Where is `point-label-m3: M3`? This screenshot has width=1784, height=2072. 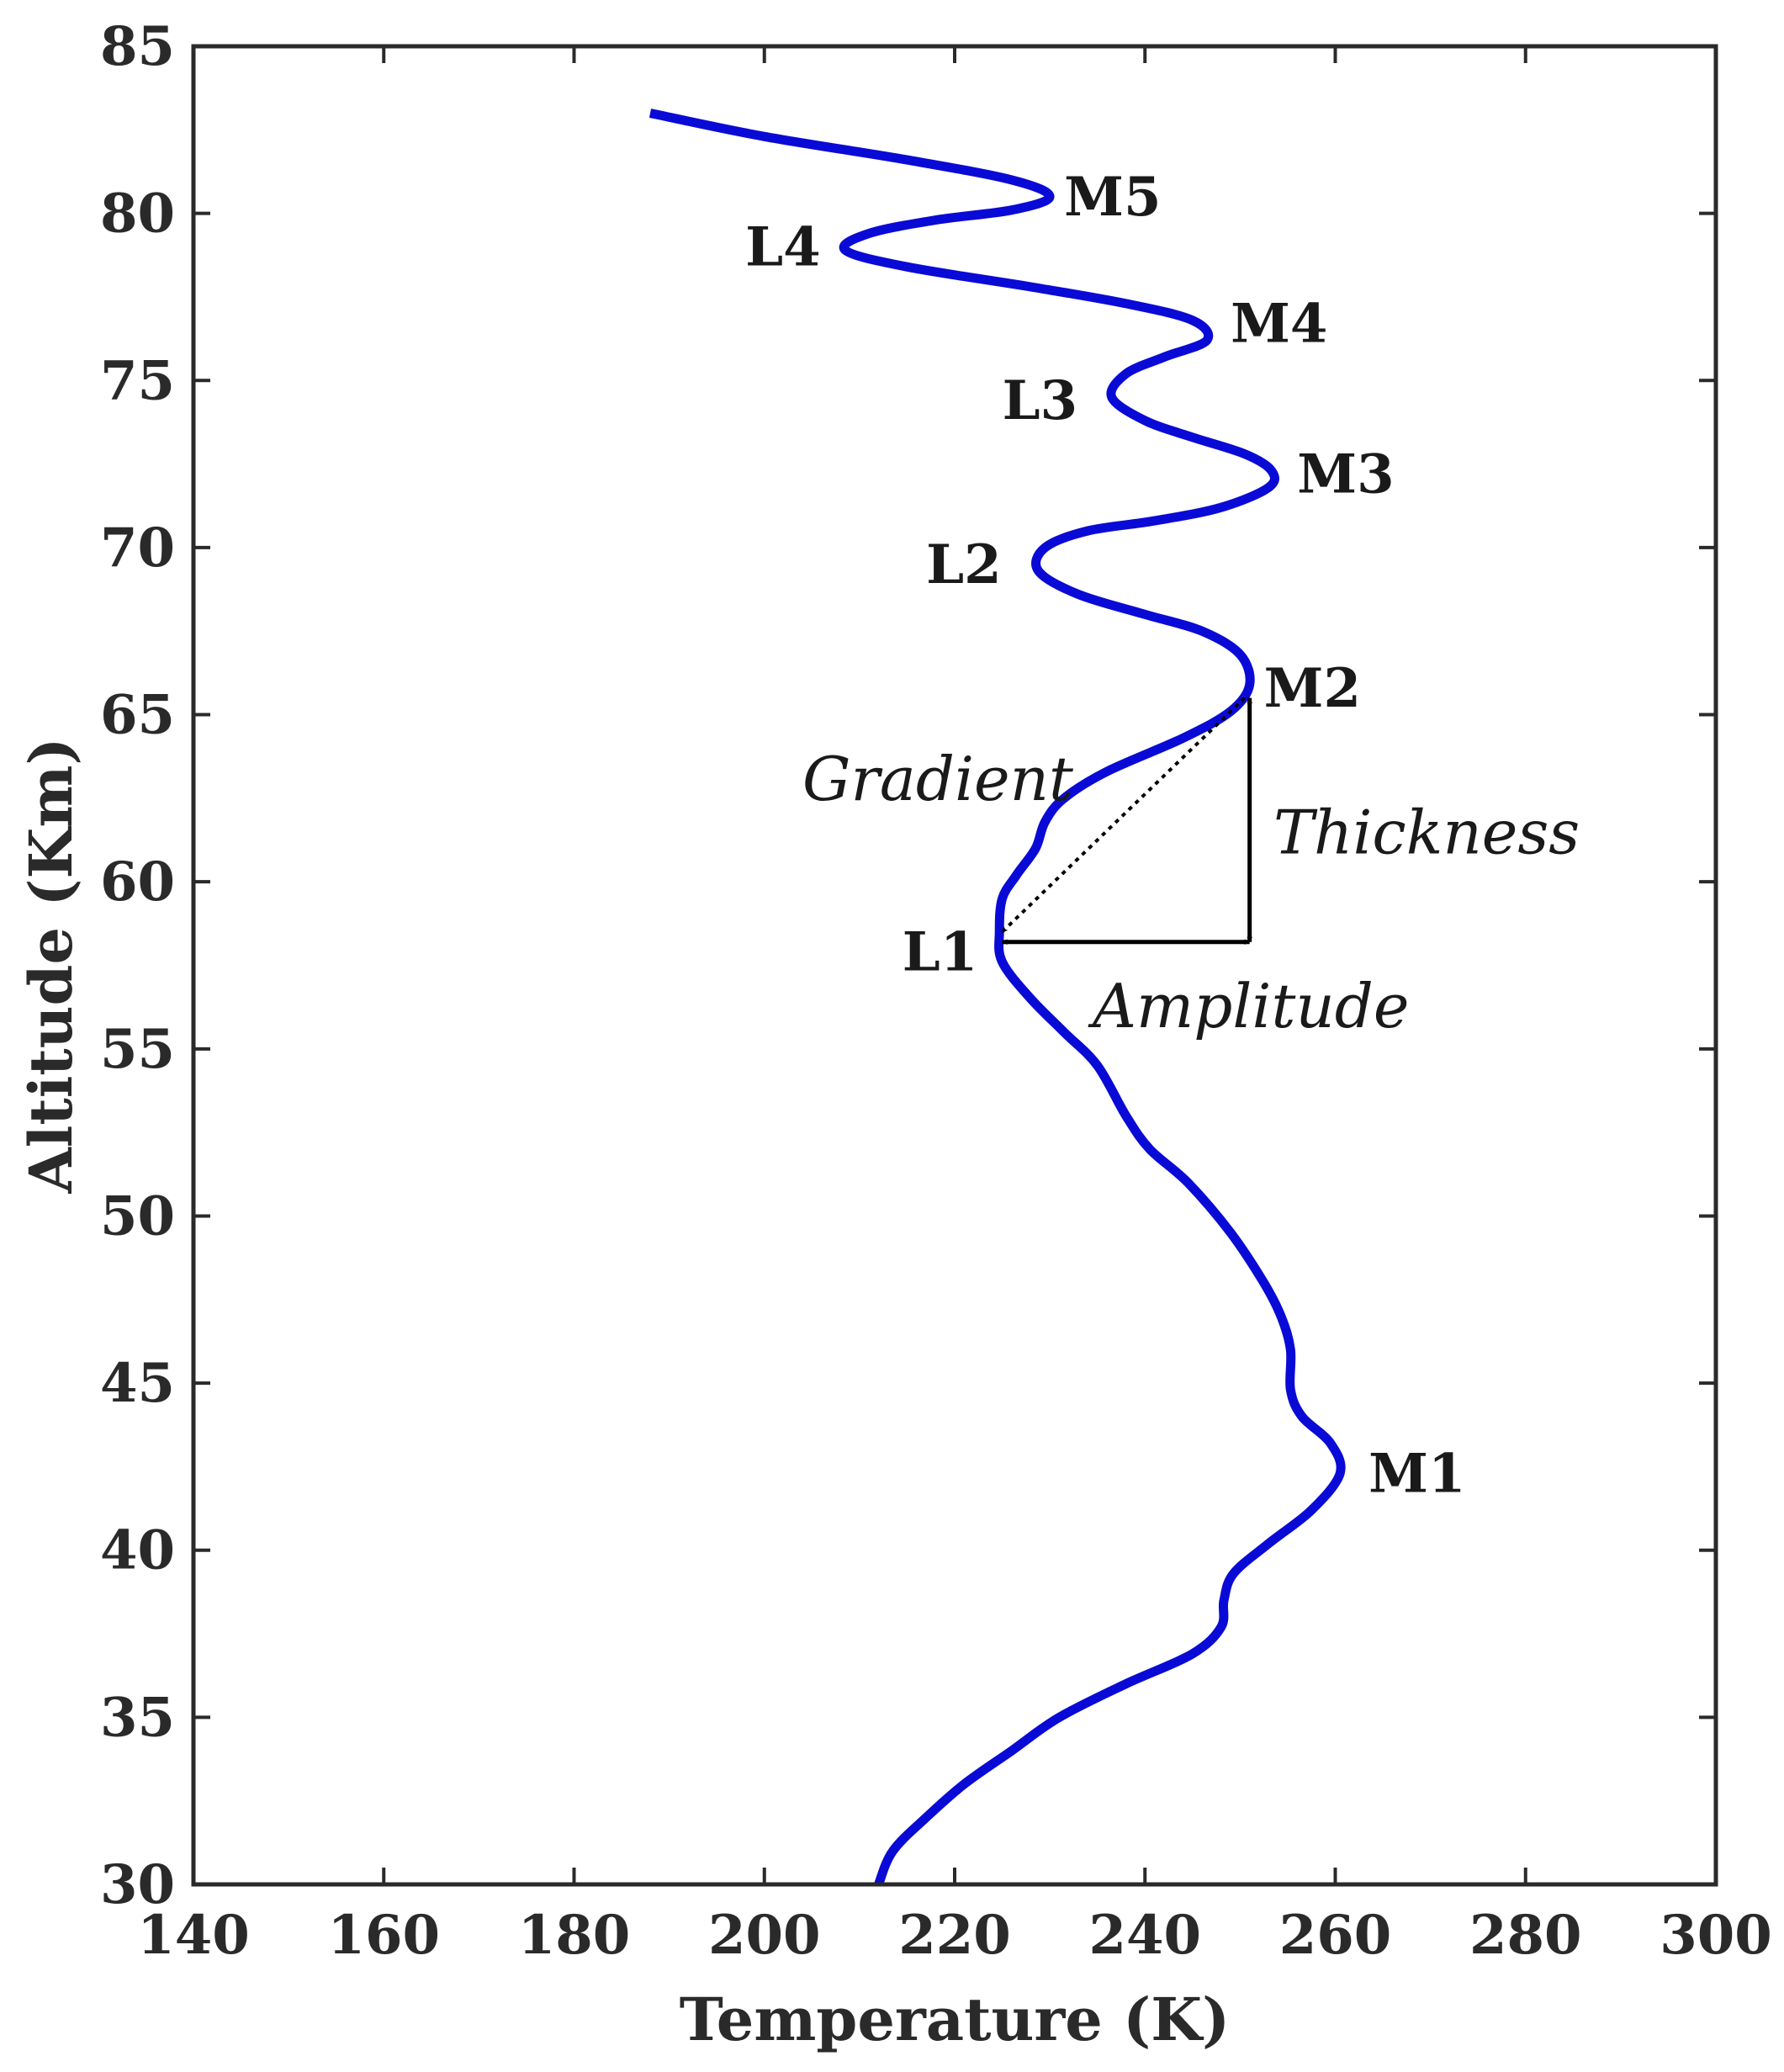 point-label-m3: M3 is located at coordinates (1345, 474).